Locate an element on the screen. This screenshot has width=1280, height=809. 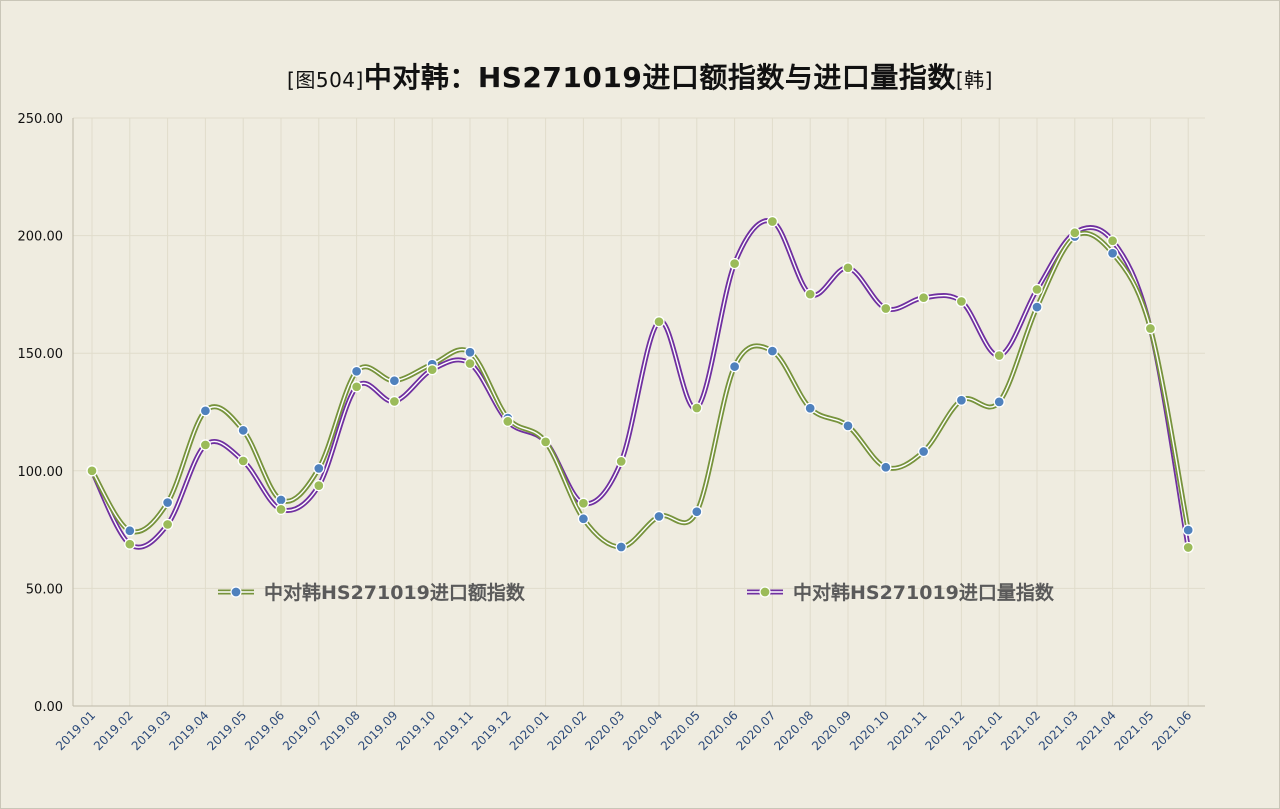
x-tick-label: 2019.12 is located at coordinates (491, 730).